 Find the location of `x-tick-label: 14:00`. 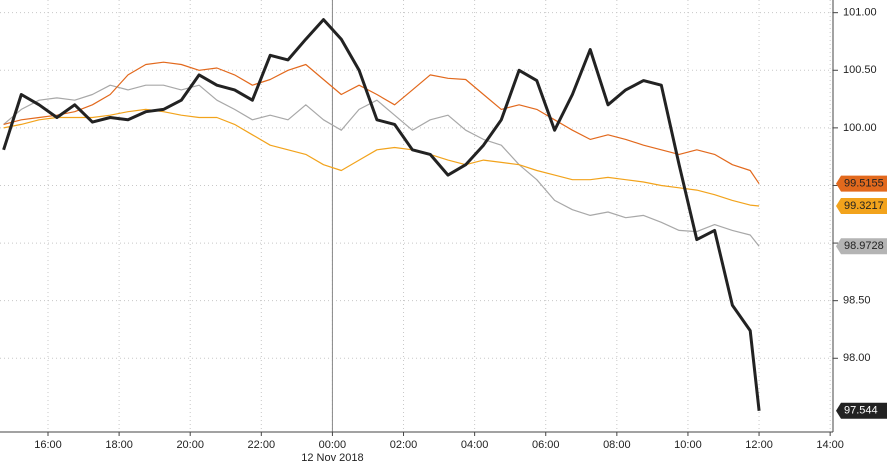

x-tick-label: 14:00 is located at coordinates (830, 445).